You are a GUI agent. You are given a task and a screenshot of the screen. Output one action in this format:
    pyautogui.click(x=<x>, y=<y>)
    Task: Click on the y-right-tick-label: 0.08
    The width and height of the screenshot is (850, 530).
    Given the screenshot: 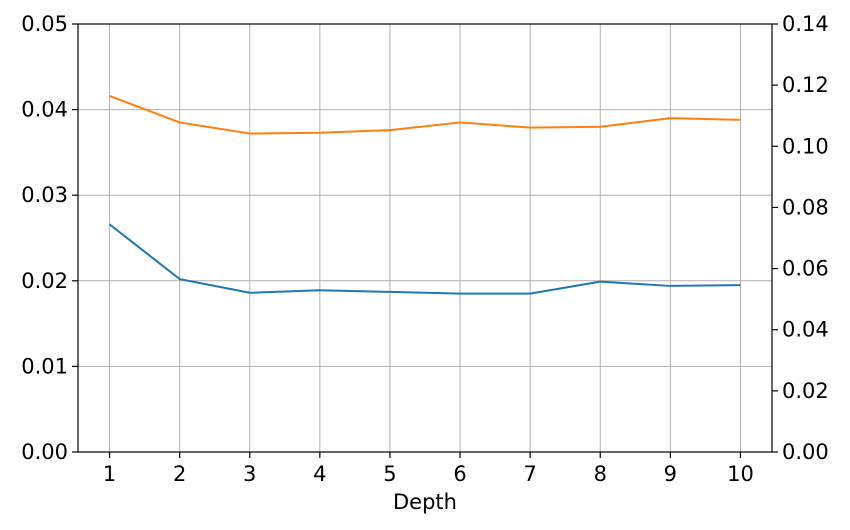 What is the action you would take?
    pyautogui.click(x=805, y=207)
    